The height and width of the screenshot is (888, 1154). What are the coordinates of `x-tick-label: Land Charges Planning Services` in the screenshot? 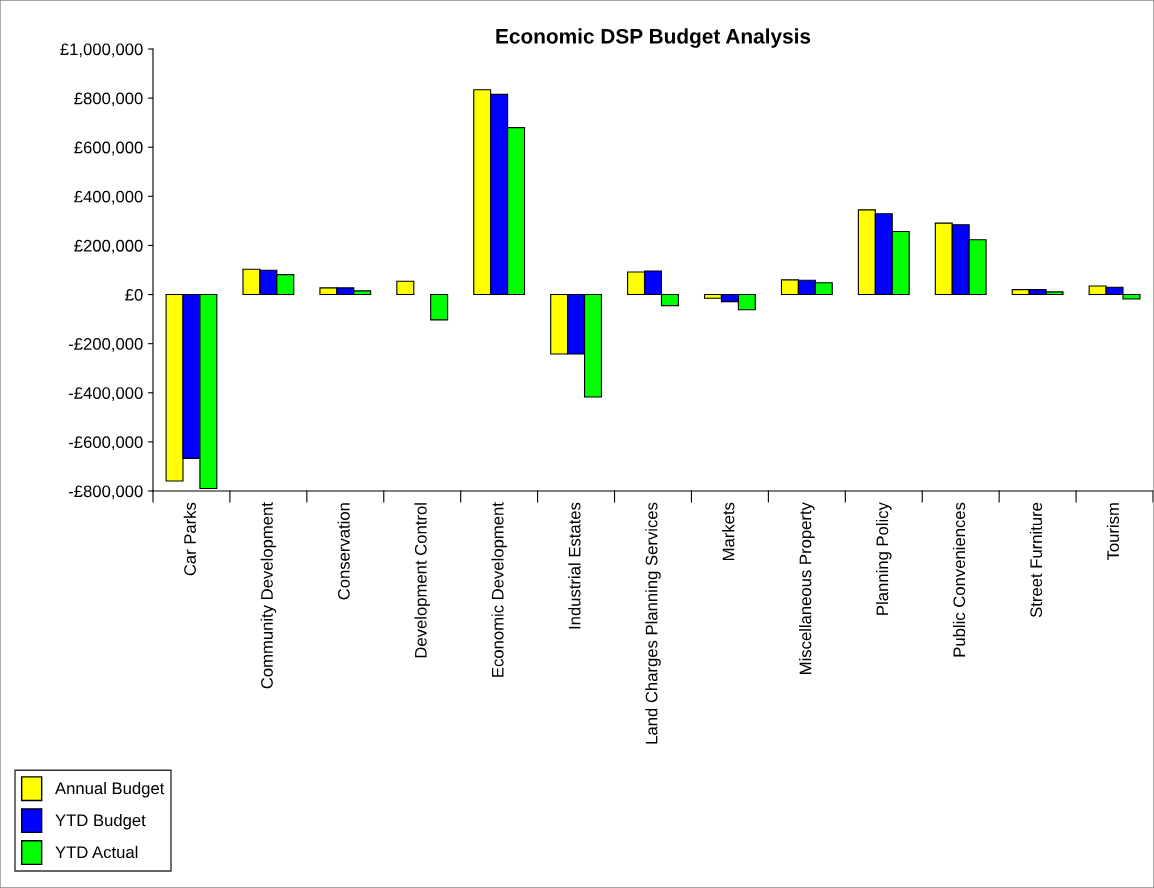 It's located at (653, 623).